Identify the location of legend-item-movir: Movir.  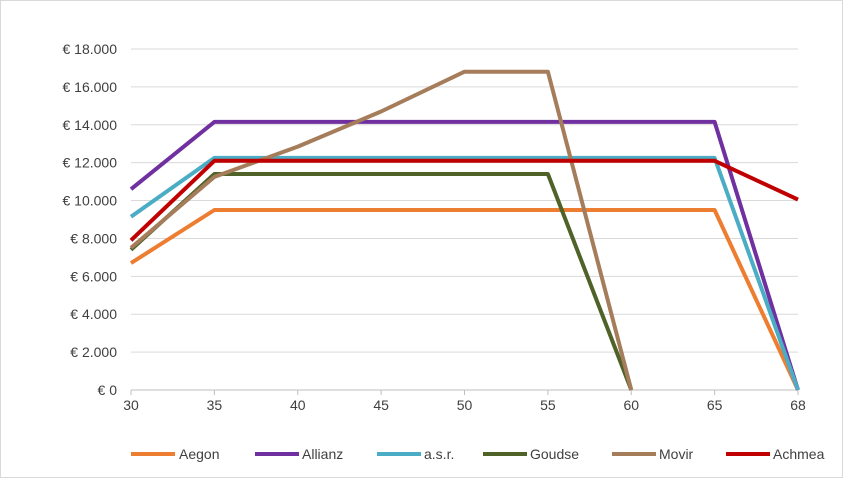
(653, 454).